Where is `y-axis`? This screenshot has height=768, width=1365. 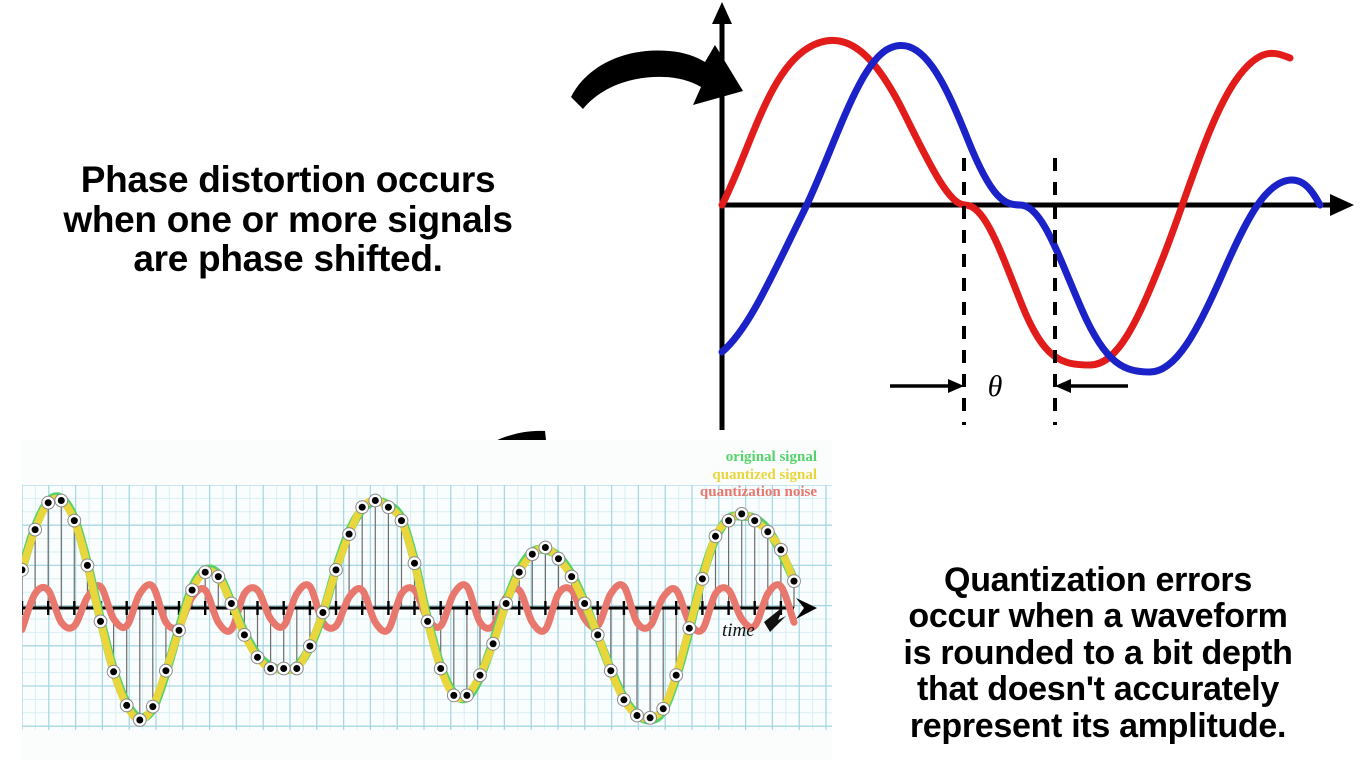
y-axis is located at coordinates (722, 216).